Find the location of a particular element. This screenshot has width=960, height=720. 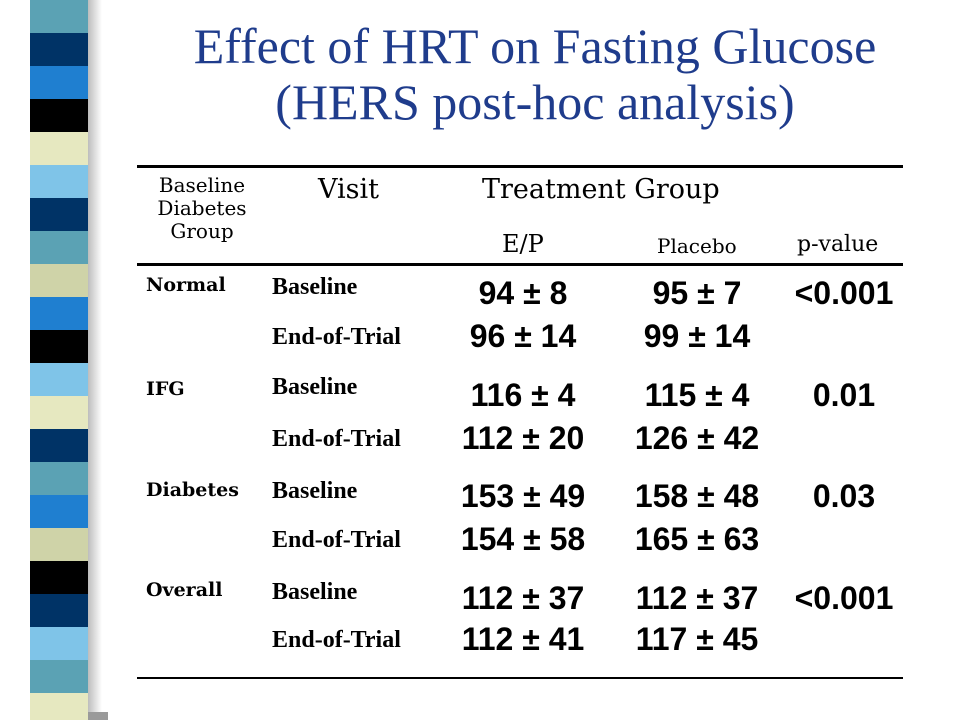

title-line-2: (HERS post-hoc analysis) is located at coordinates (535, 102).